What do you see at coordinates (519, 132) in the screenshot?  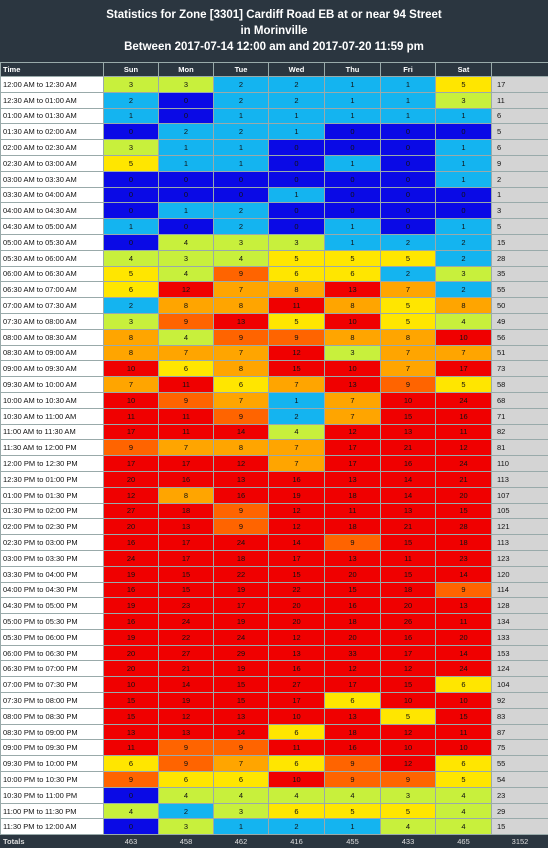 I see `row-total: 5` at bounding box center [519, 132].